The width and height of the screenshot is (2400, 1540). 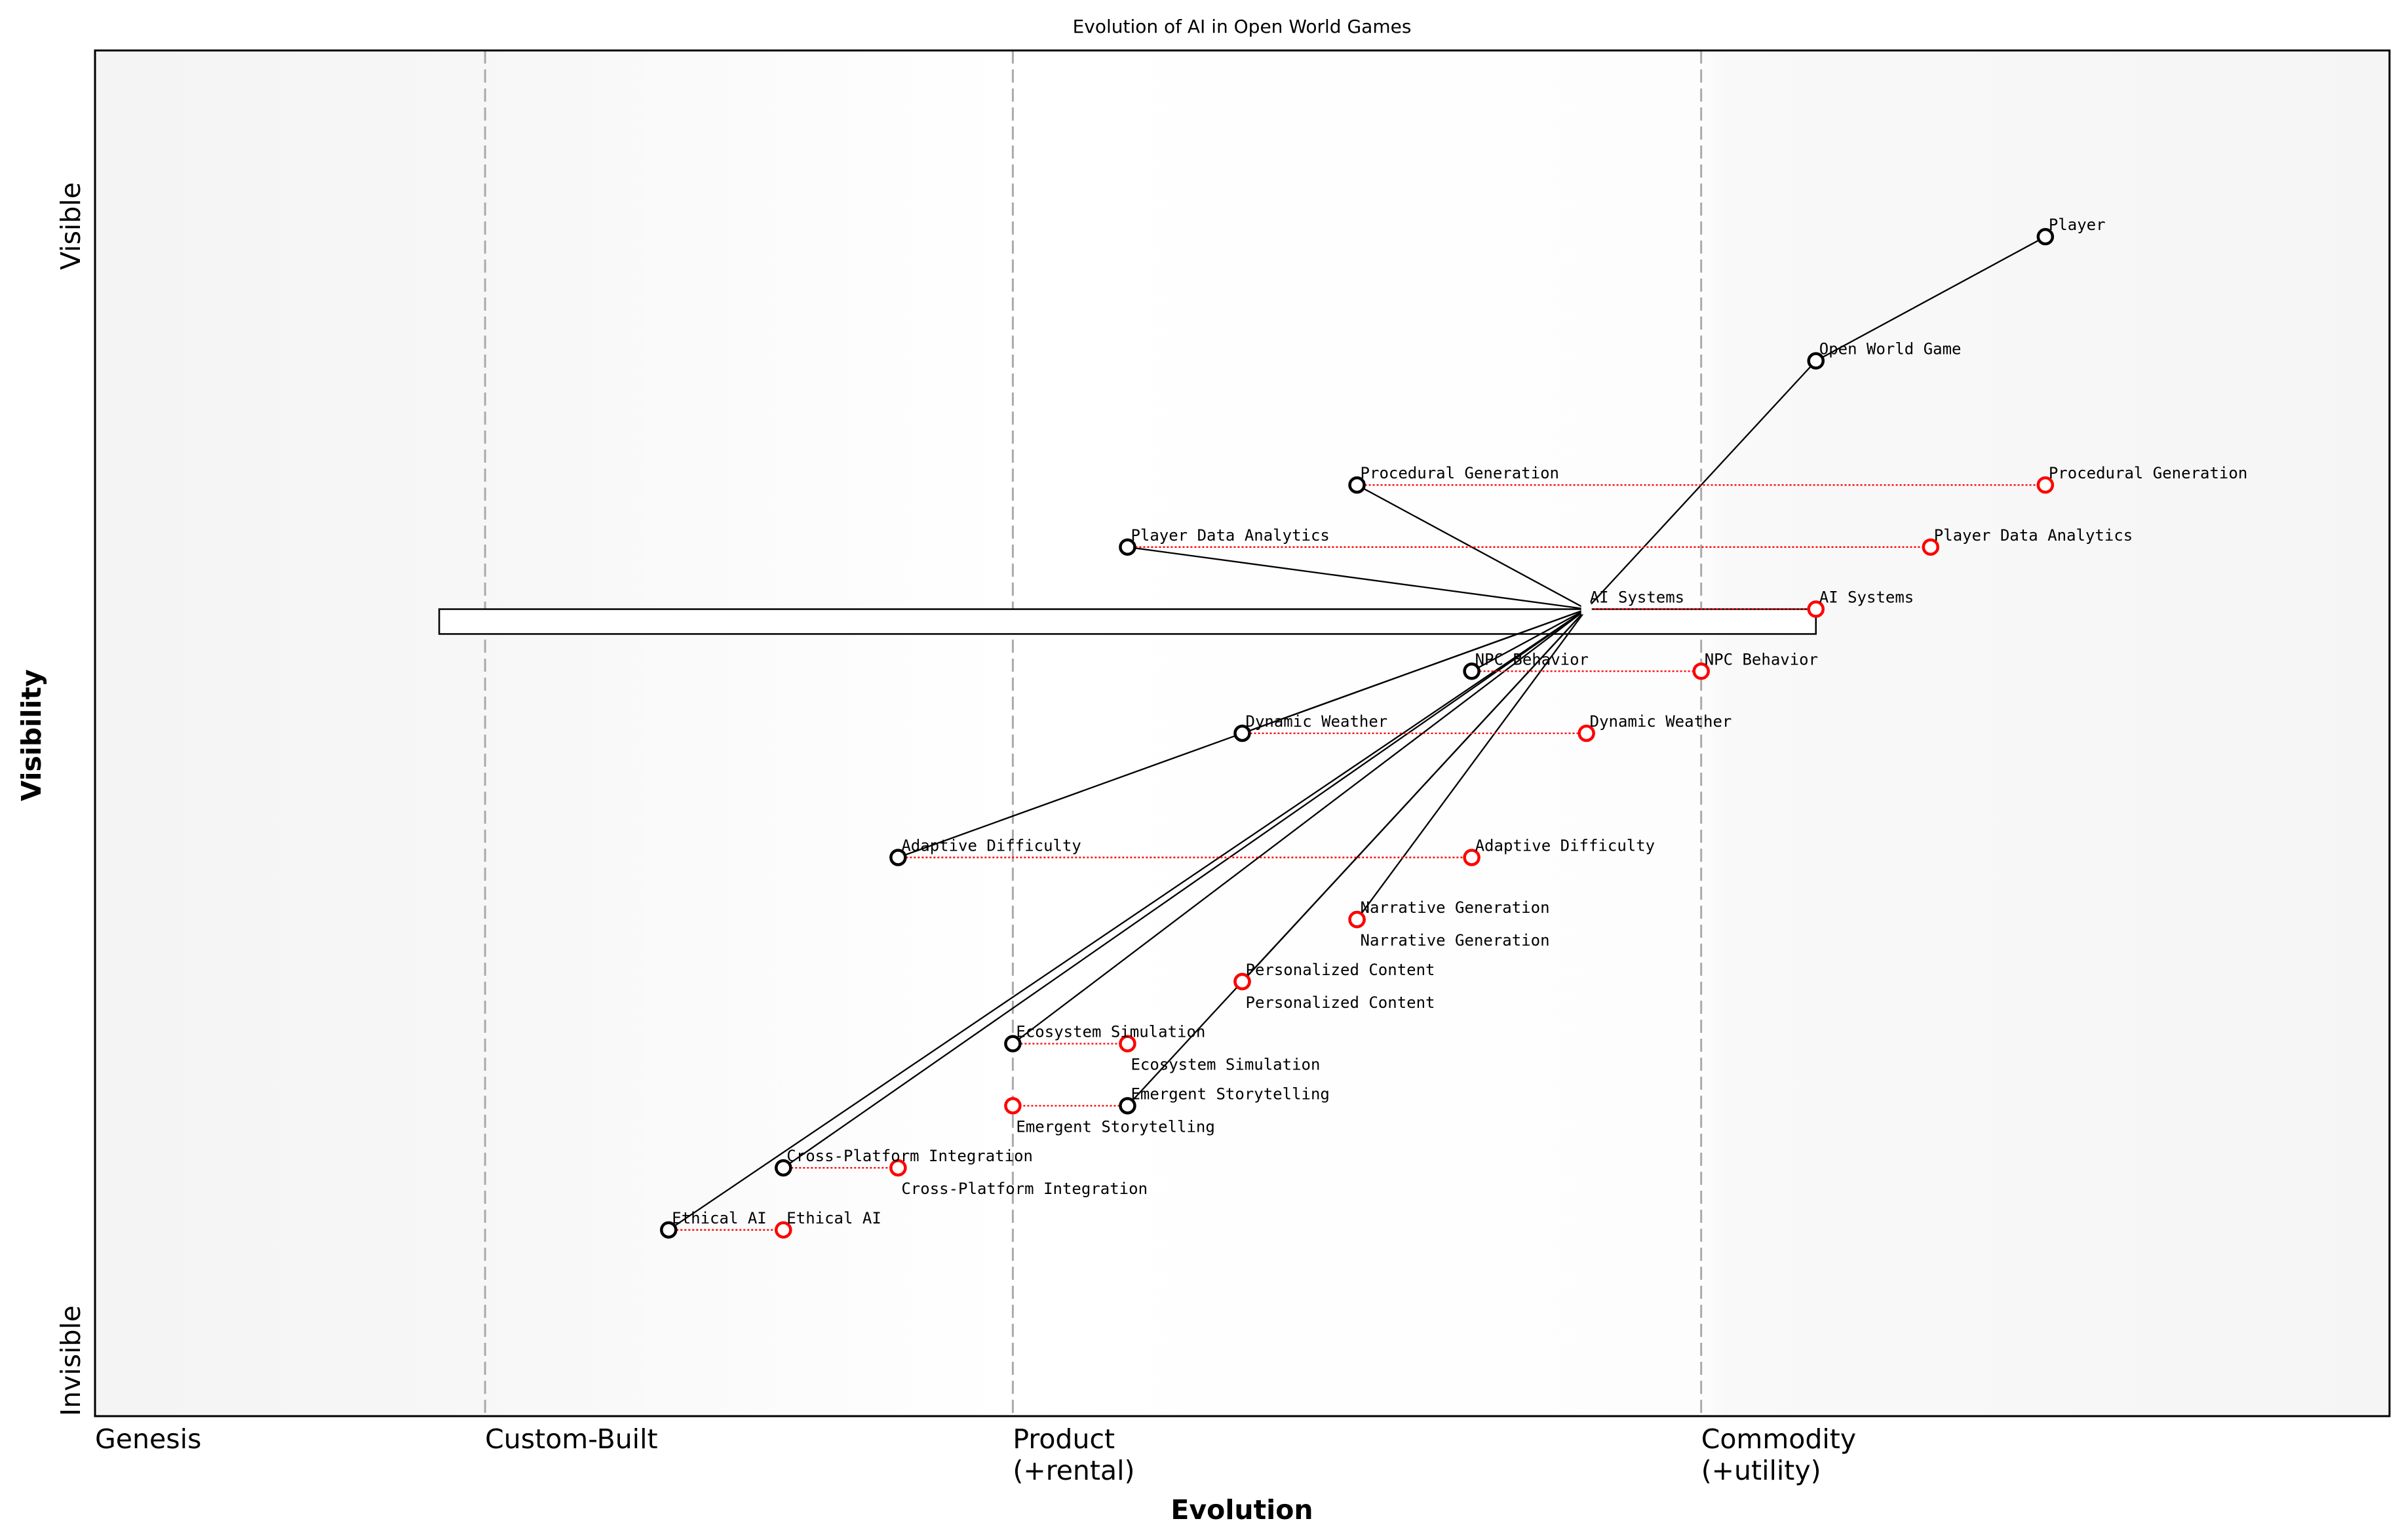 I want to click on evolved-label-dynamic-weather: Dynamic Weather, so click(x=1661, y=721).